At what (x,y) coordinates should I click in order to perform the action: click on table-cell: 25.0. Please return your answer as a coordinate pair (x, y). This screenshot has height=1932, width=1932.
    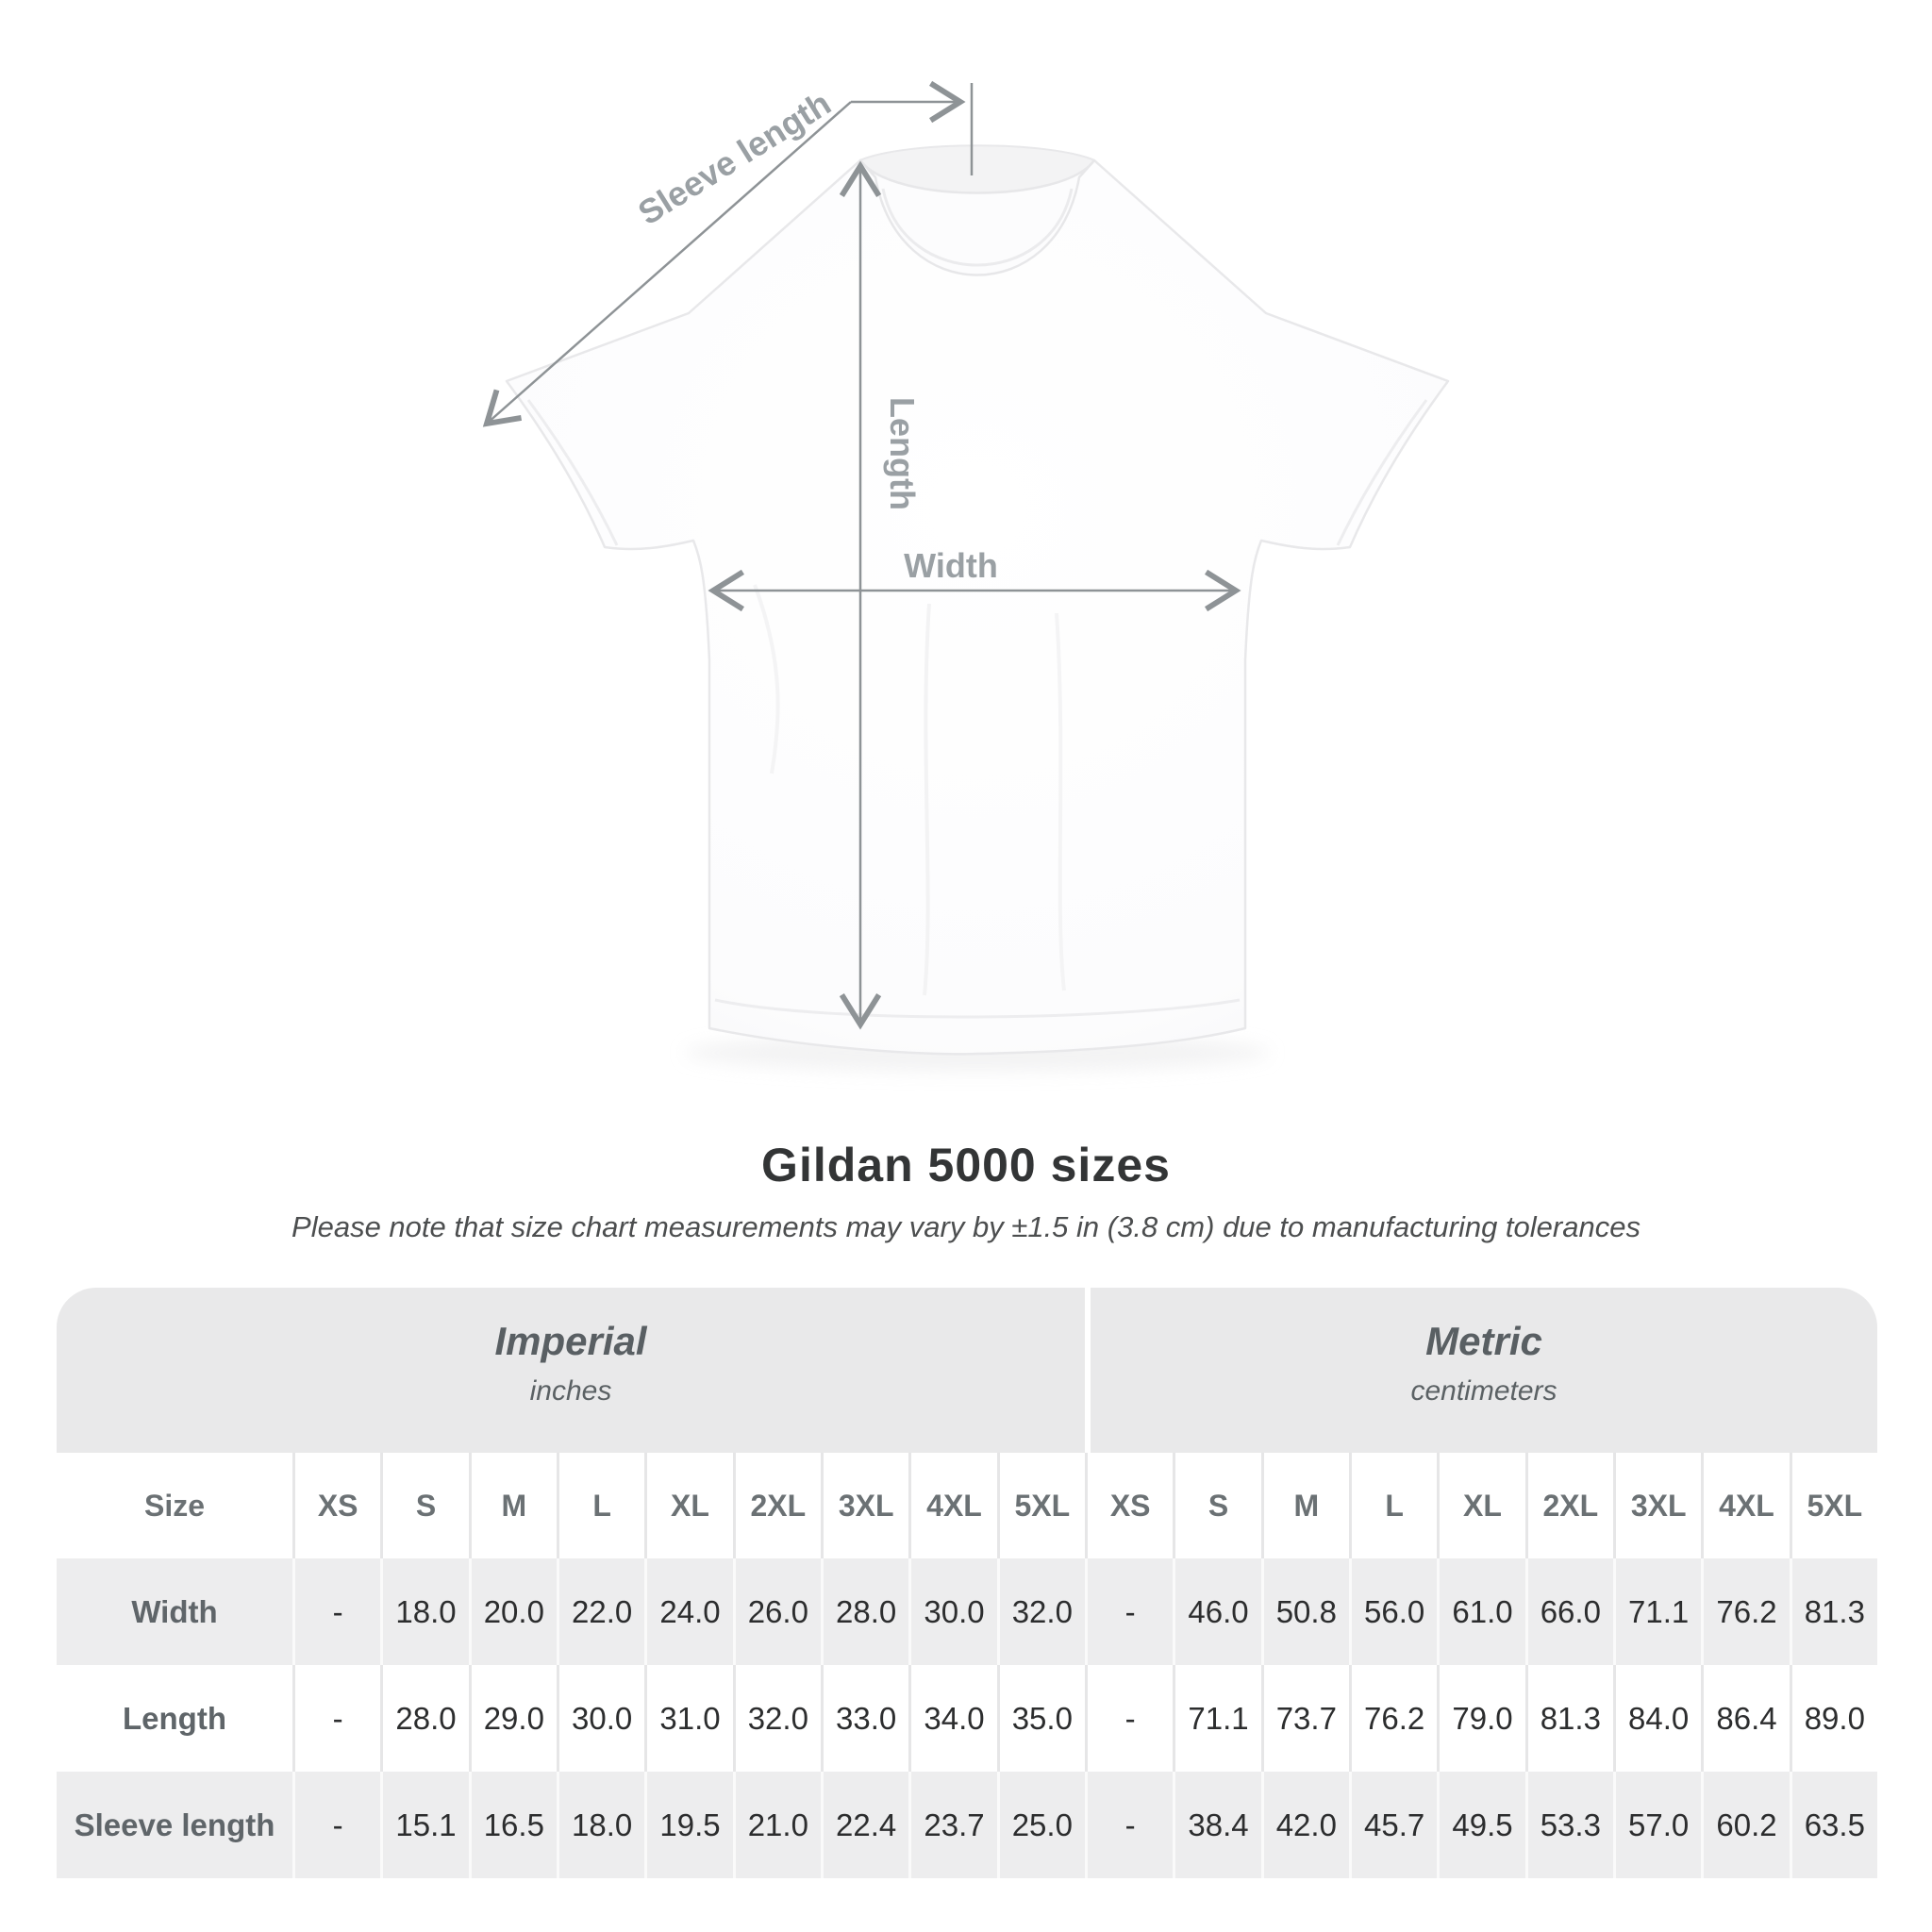
    Looking at the image, I should click on (1040, 1825).